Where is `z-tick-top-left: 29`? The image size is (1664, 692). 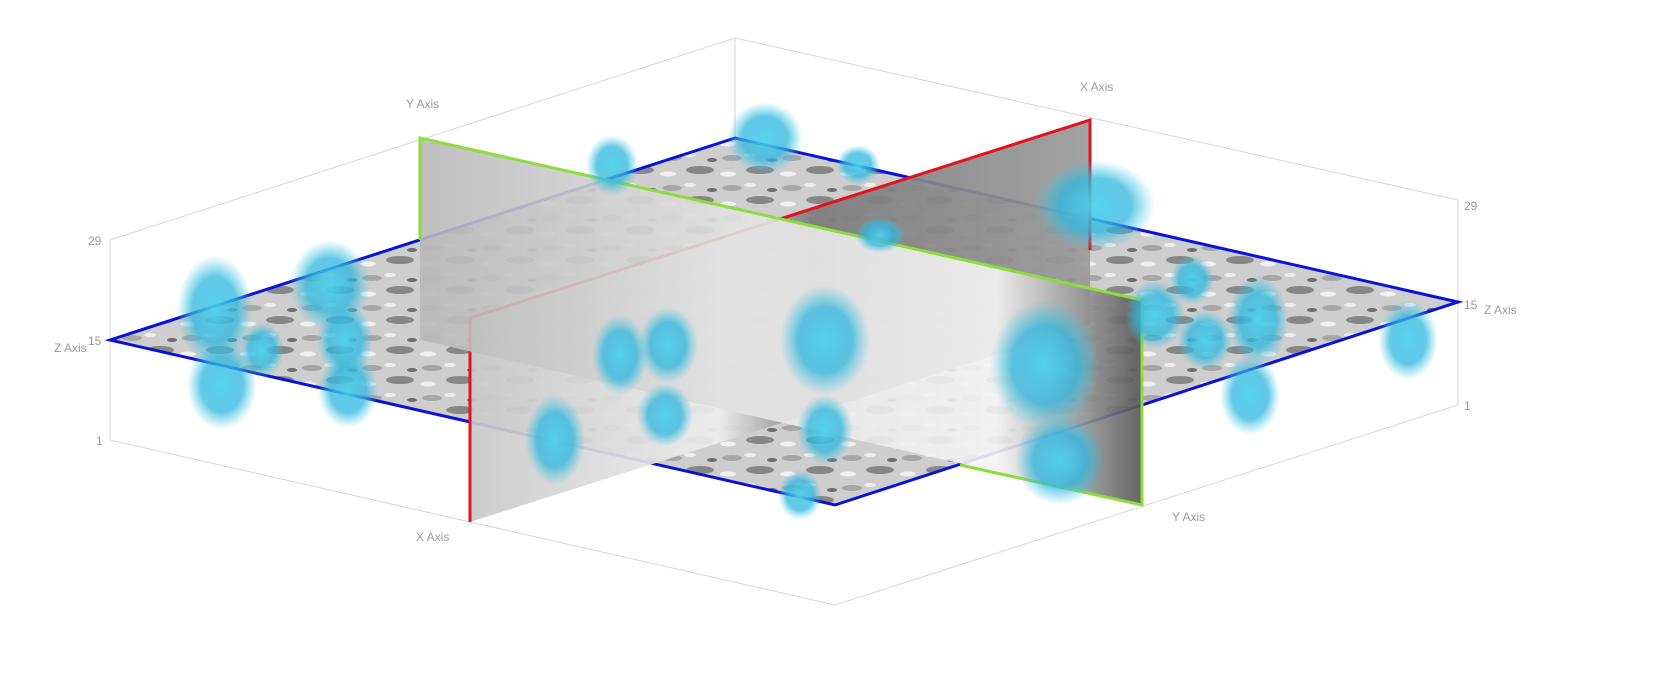 z-tick-top-left: 29 is located at coordinates (95, 241).